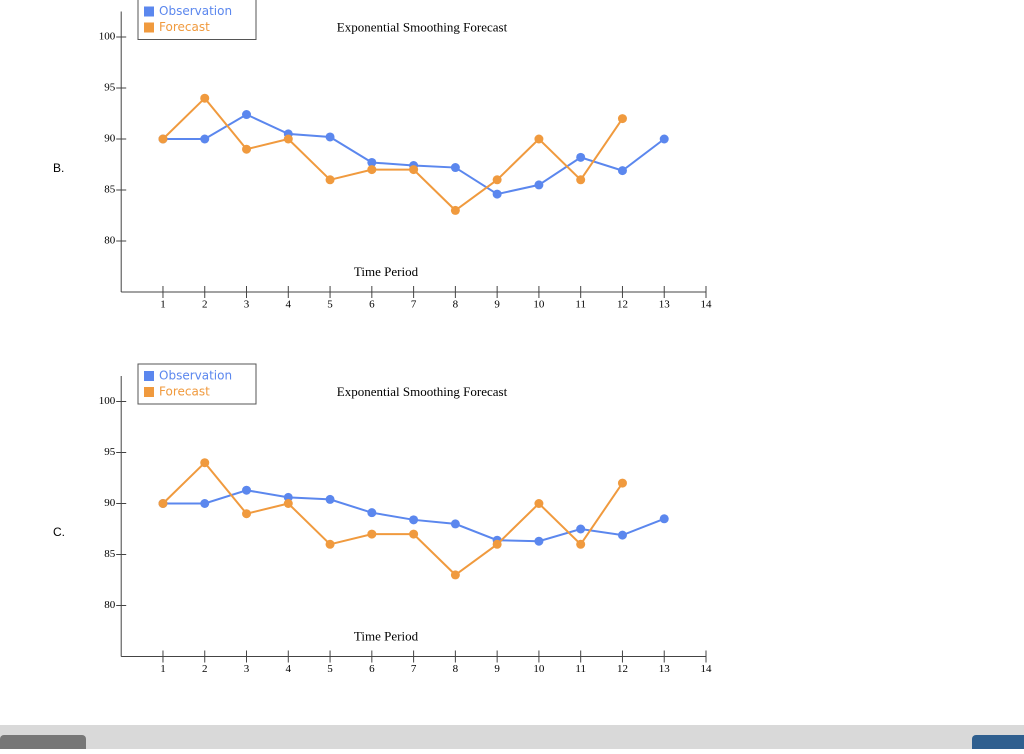 The image size is (1024, 754). I want to click on footer-bar, so click(512, 737).